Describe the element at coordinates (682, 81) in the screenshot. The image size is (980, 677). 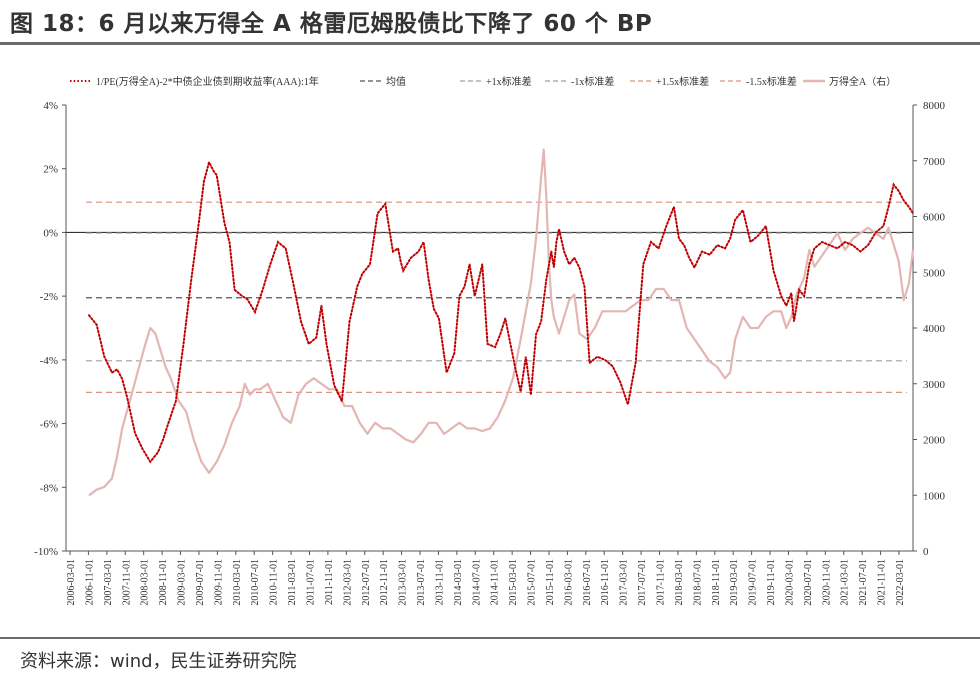
I see `legend-label: +1.5x标准差` at that location.